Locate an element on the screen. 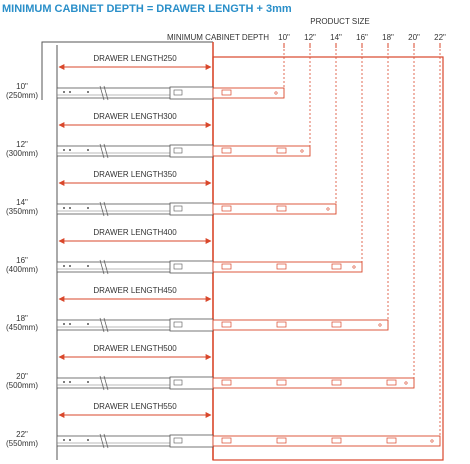 The image size is (470, 464). min-depth-label: MINIMUM CABINET DEPTH is located at coordinates (218, 37).